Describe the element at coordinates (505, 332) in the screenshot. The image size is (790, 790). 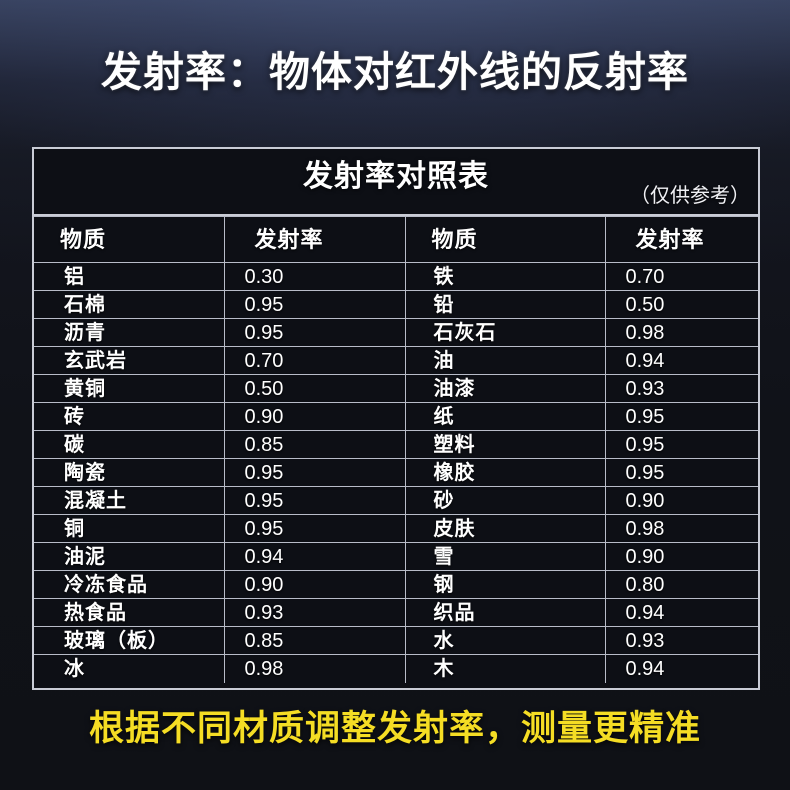
I see `cell-substance-right: 石灰石` at that location.